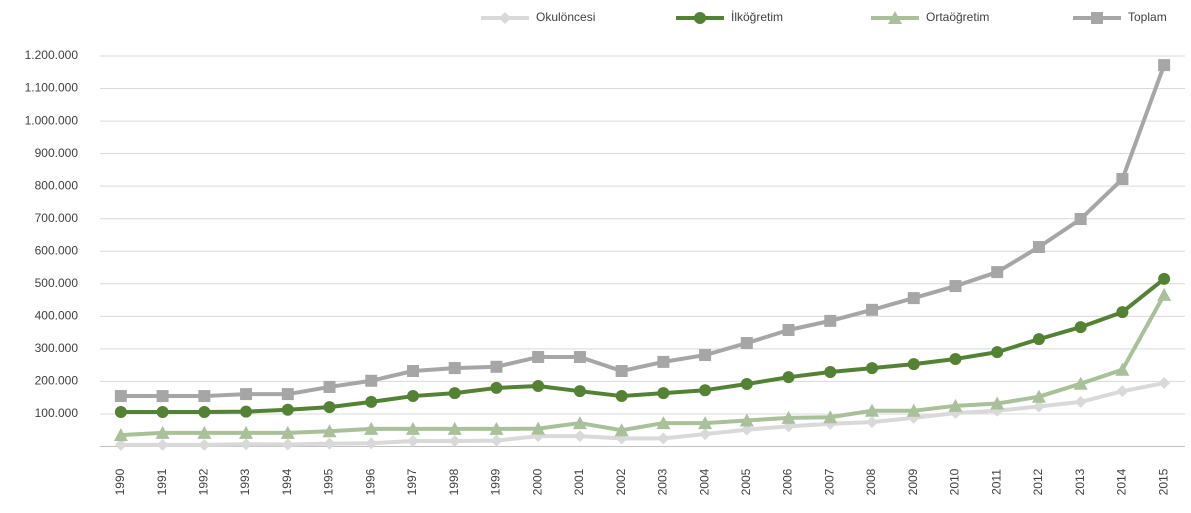 The width and height of the screenshot is (1191, 513). What do you see at coordinates (1038, 481) in the screenshot?
I see `x-tick-label: 2012` at bounding box center [1038, 481].